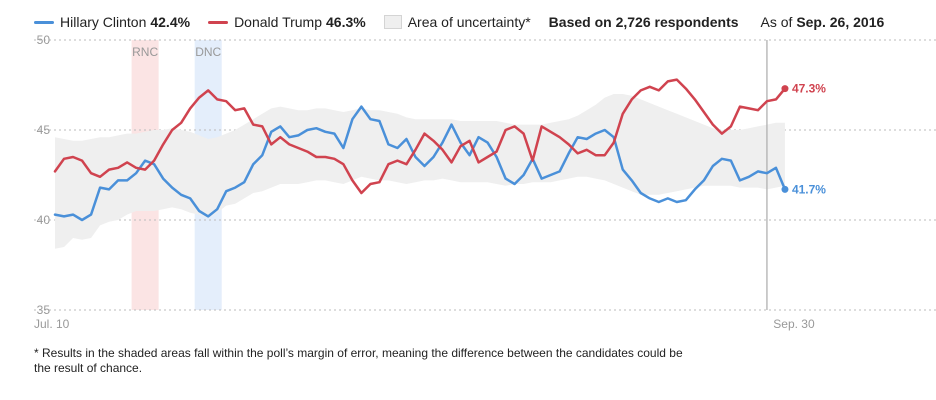  What do you see at coordinates (392, 22) in the screenshot?
I see `legend-uncertainty-swatch` at bounding box center [392, 22].